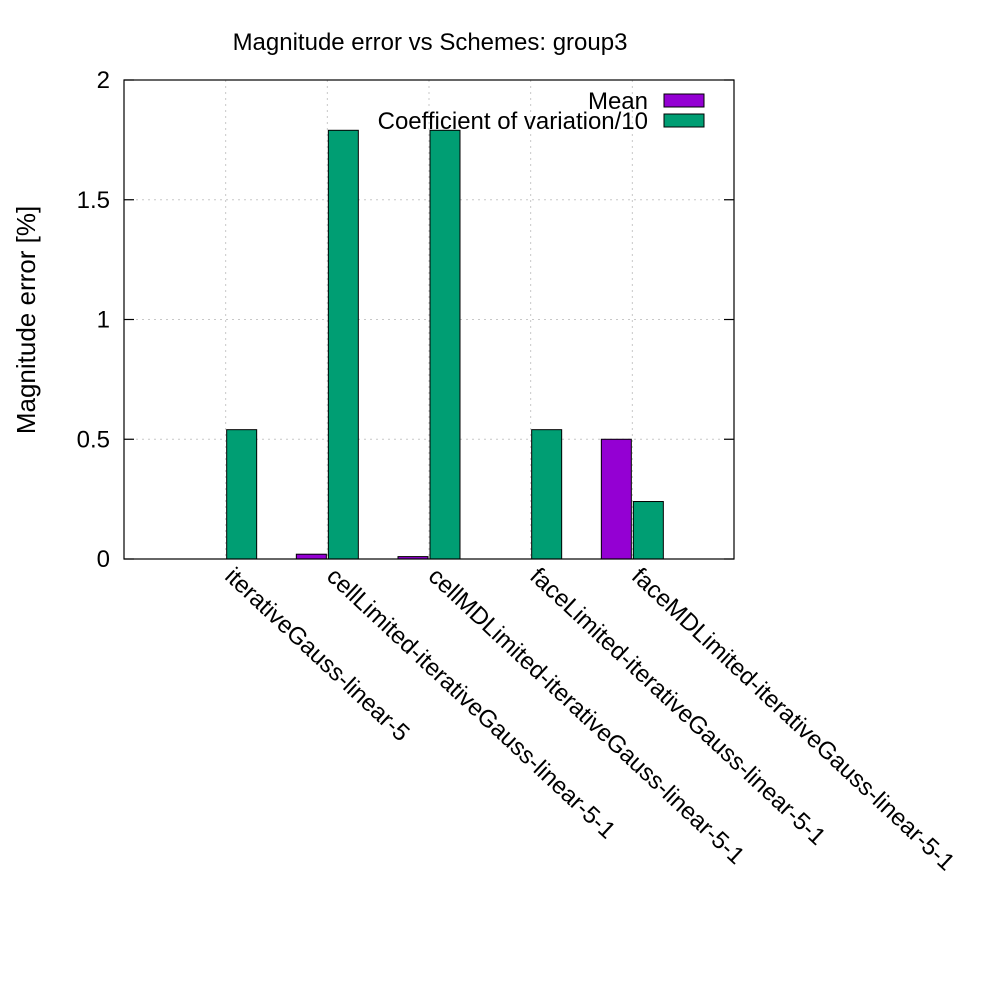  I want to click on chart-title: Magnitude error vs Schemes: group3, so click(430, 42).